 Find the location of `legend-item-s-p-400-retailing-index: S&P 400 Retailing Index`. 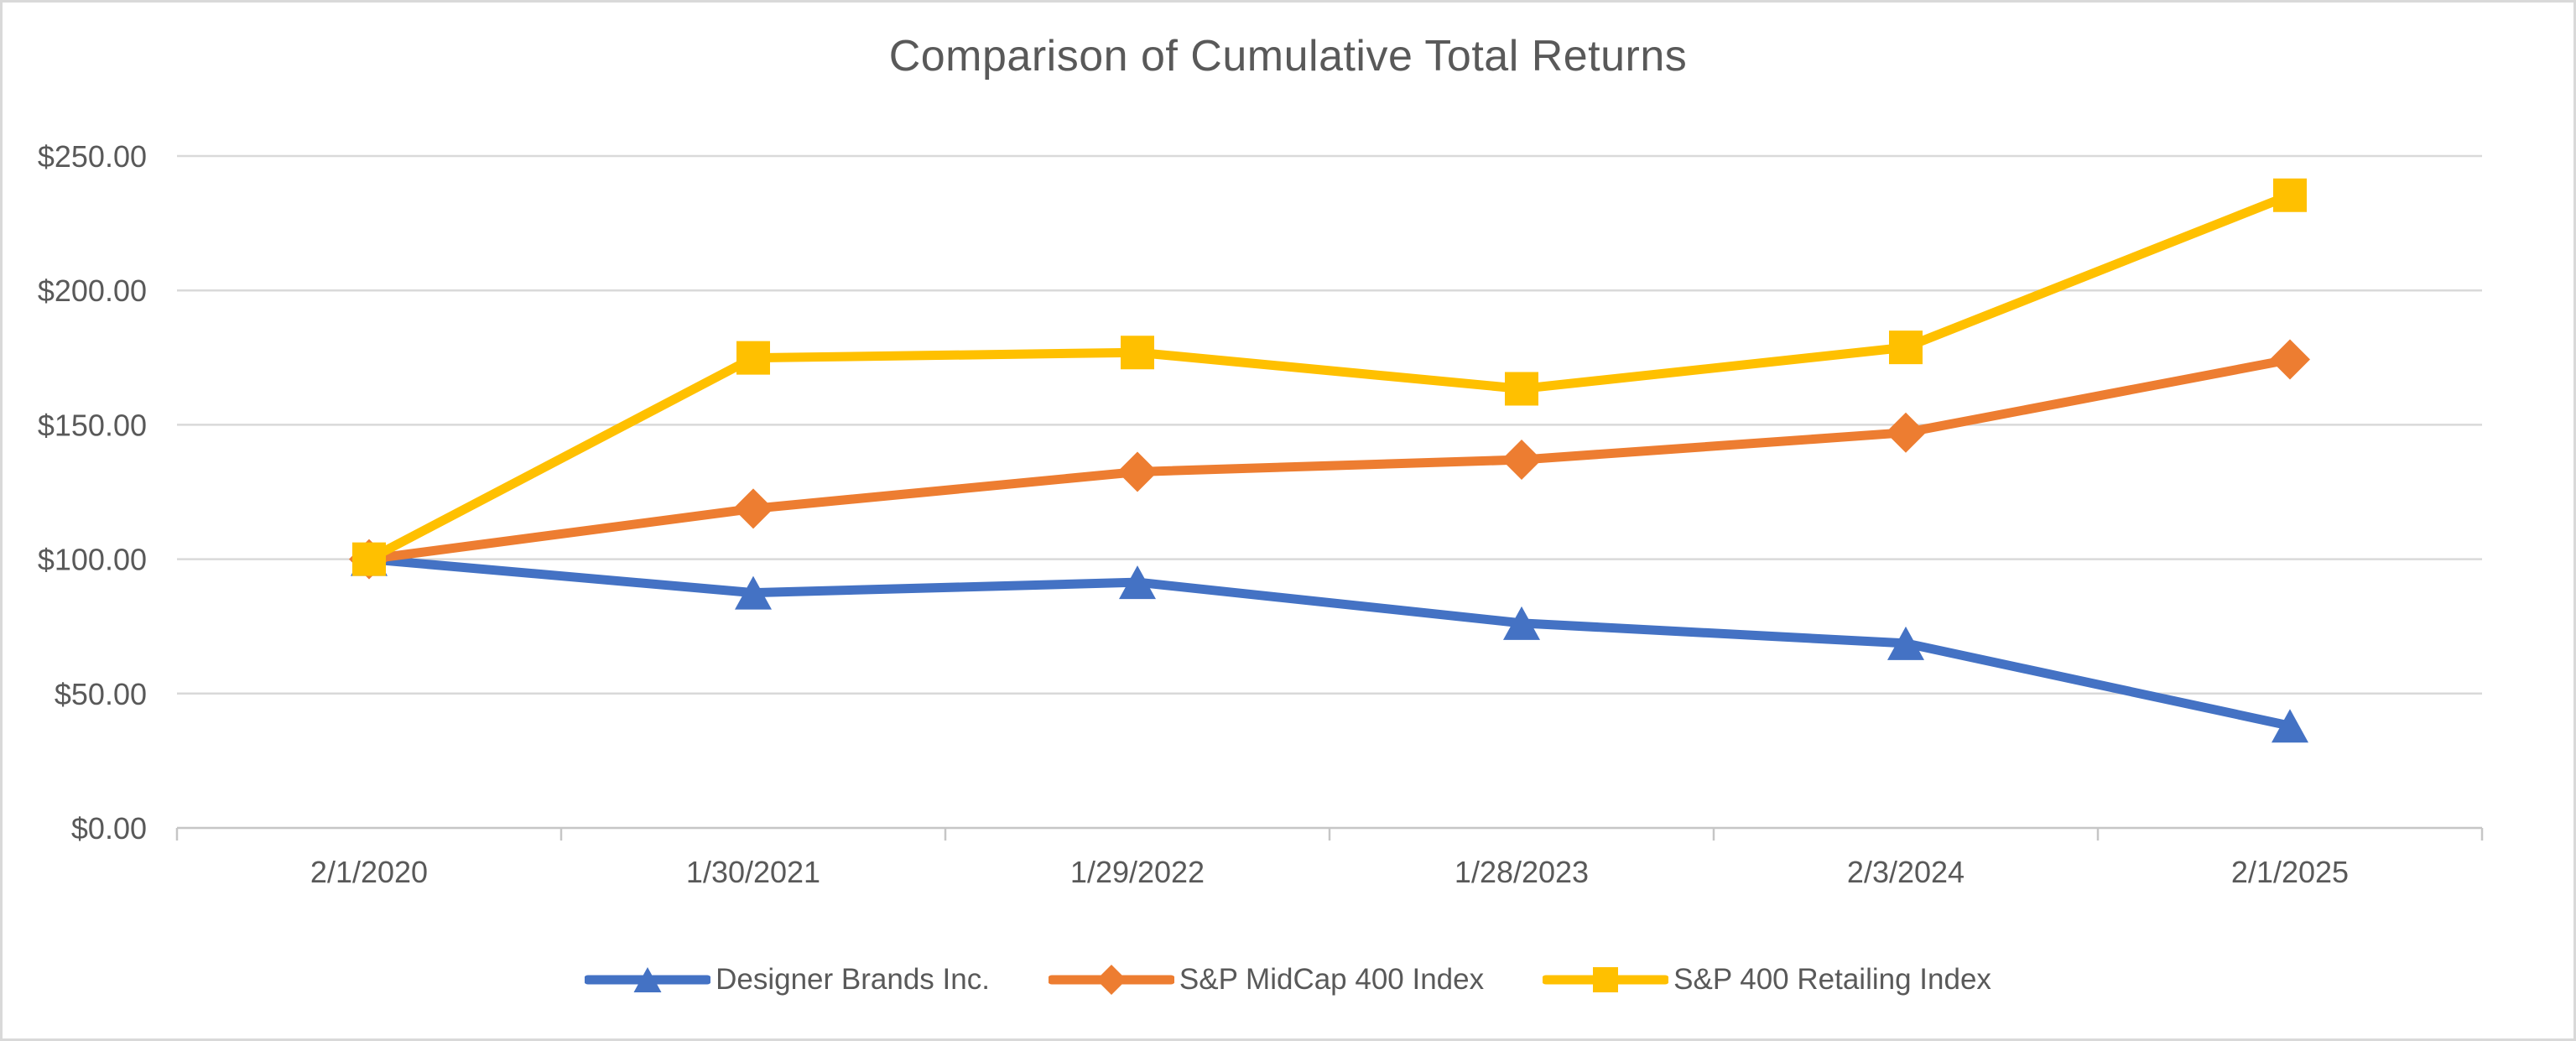

legend-item-s-p-400-retailing-index: S&P 400 Retailing Index is located at coordinates (1767, 979).